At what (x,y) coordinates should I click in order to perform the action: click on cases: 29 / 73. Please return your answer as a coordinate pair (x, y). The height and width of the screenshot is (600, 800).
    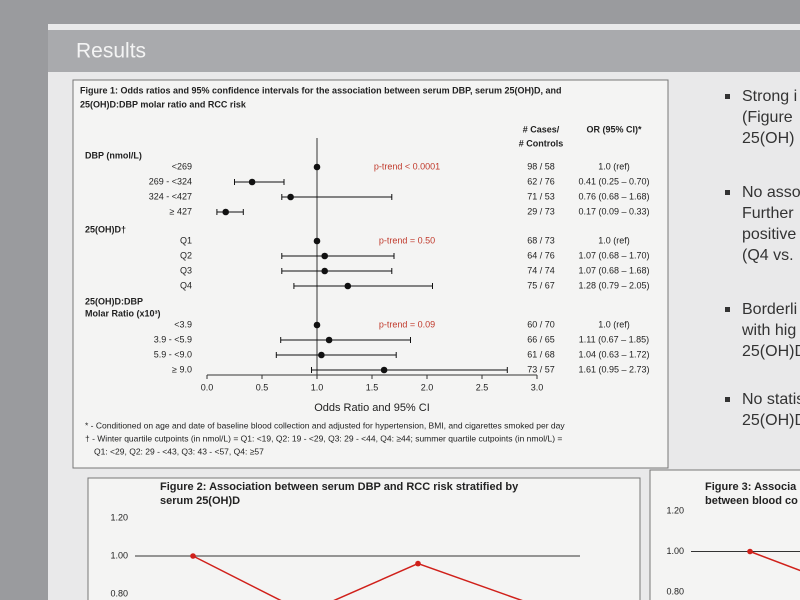
    Looking at the image, I should click on (541, 211).